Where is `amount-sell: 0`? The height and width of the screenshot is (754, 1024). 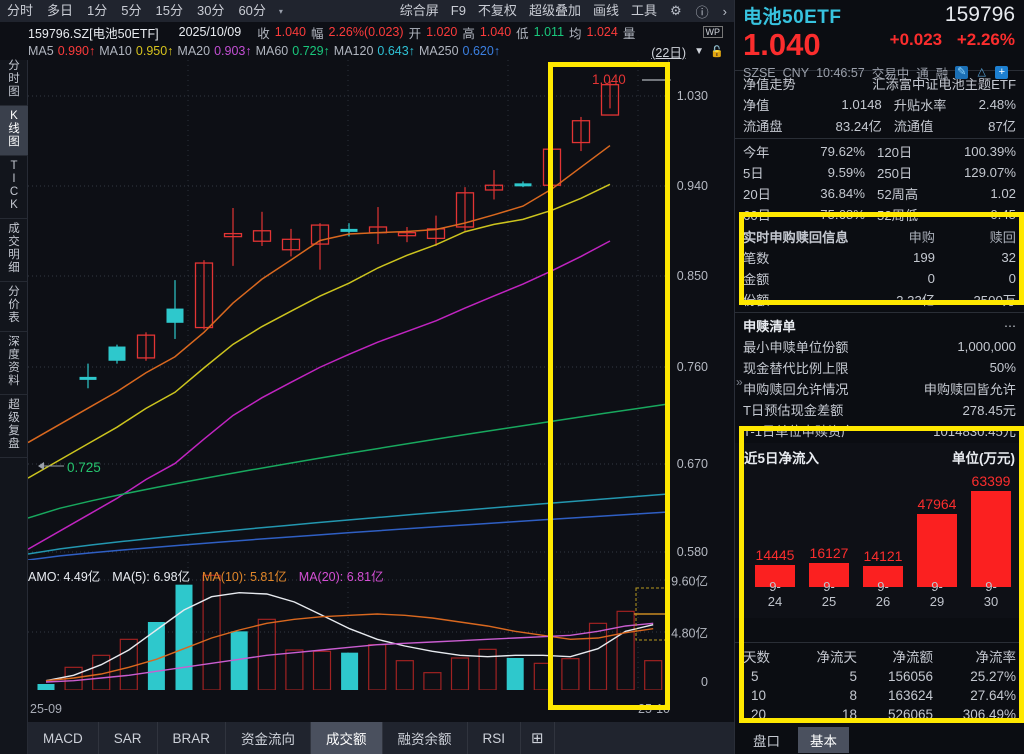 amount-sell: 0 is located at coordinates (1012, 278).